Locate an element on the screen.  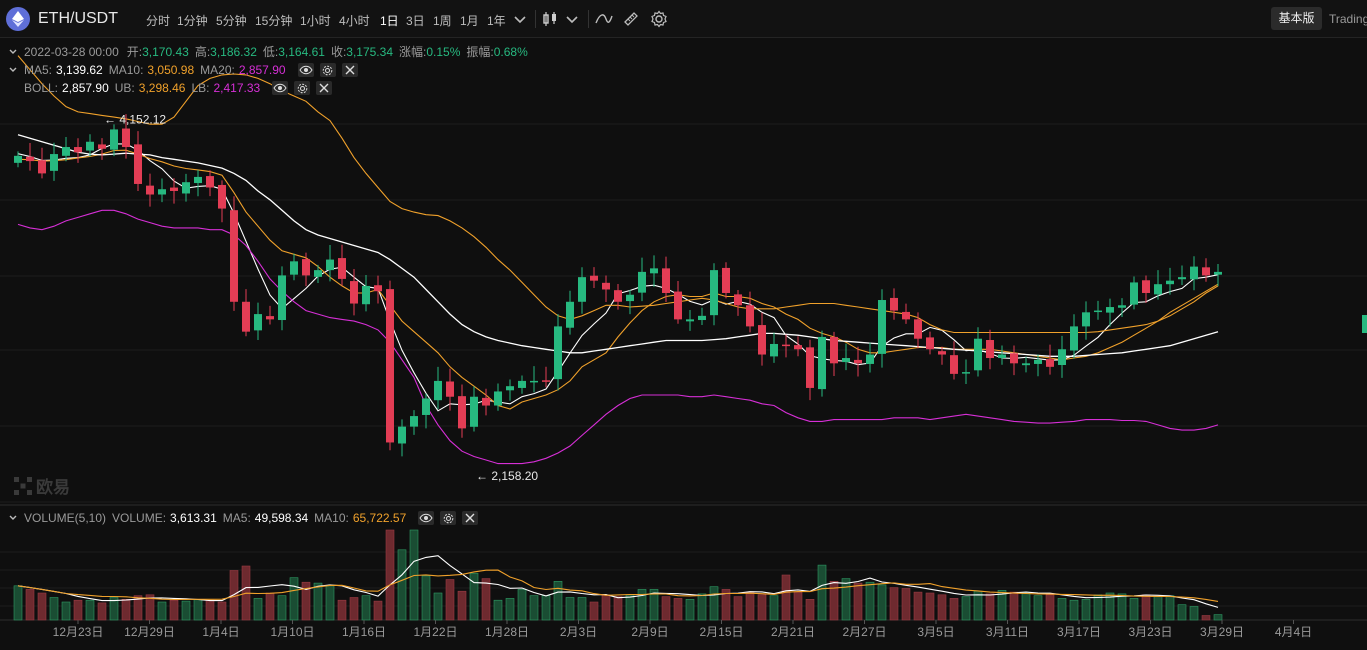
ma10-label: MA10: is located at coordinates (126, 70).